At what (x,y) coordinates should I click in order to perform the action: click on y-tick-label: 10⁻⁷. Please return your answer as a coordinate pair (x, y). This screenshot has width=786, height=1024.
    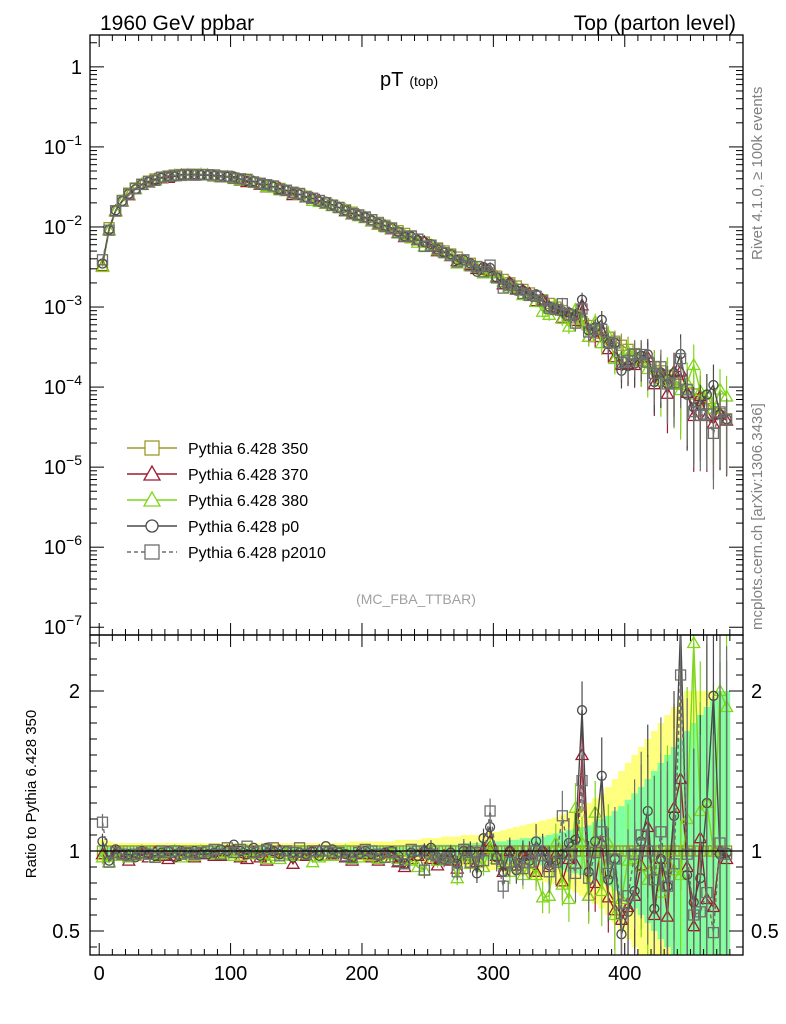
    Looking at the image, I should click on (63, 625).